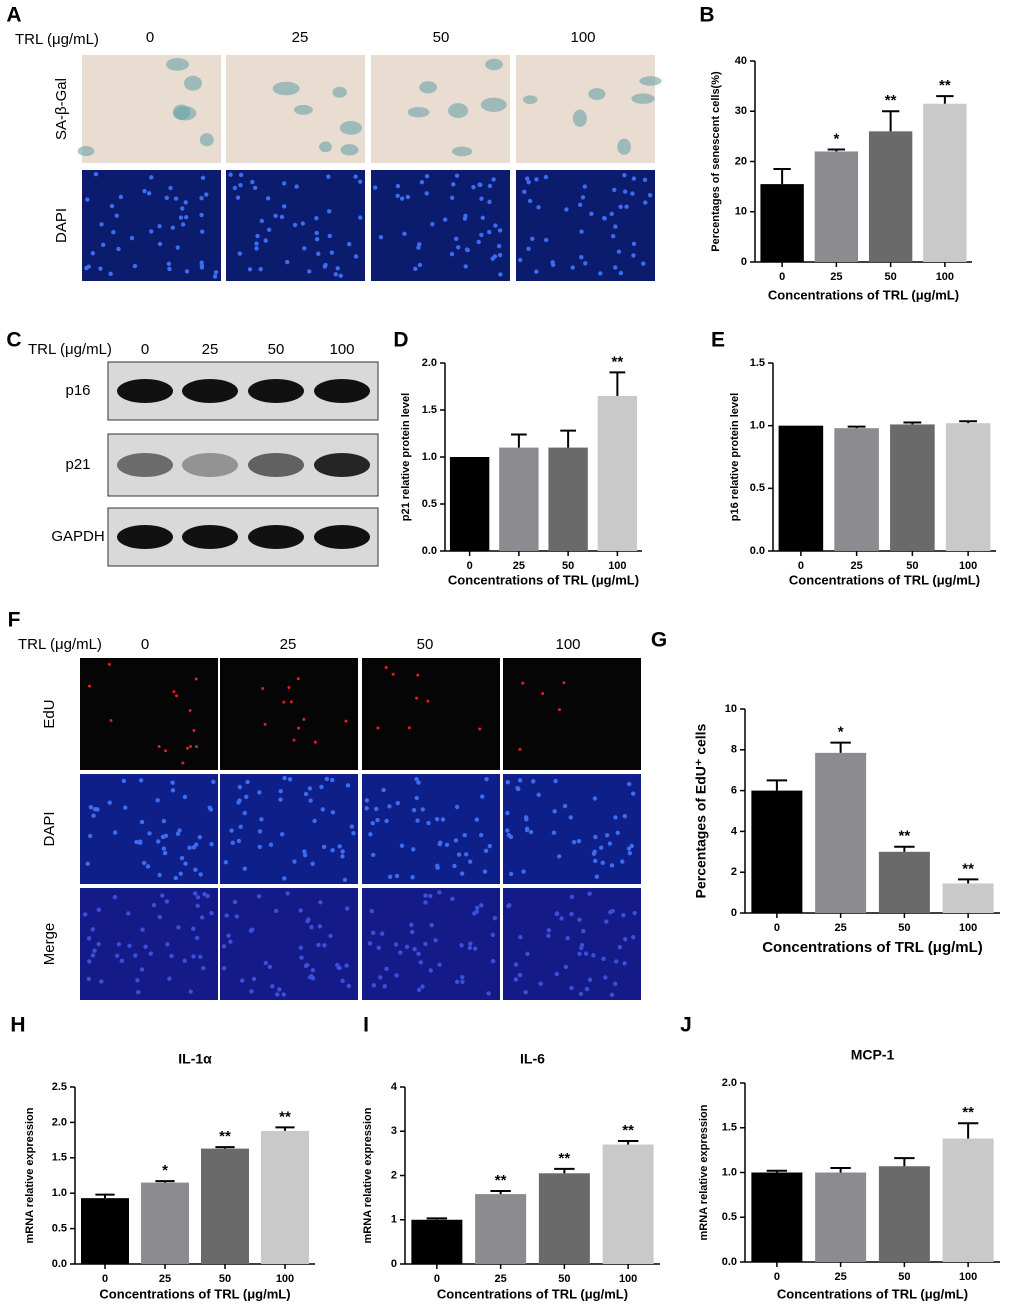 The image size is (1020, 1310). What do you see at coordinates (300, 37) in the screenshot?
I see `column-label: 25` at bounding box center [300, 37].